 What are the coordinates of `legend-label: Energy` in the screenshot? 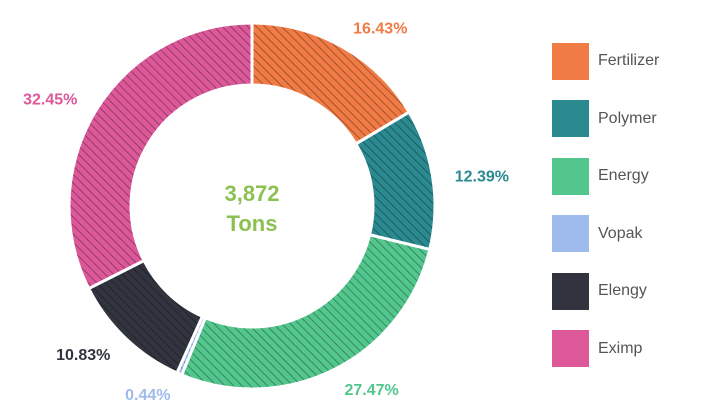 It's located at (623, 176).